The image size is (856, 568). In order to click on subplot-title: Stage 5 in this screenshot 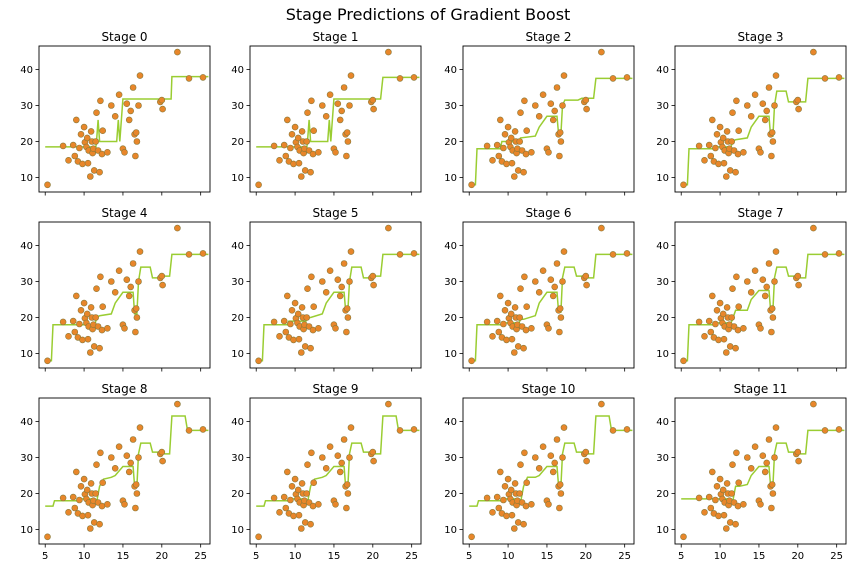, I will do `click(335, 213)`.